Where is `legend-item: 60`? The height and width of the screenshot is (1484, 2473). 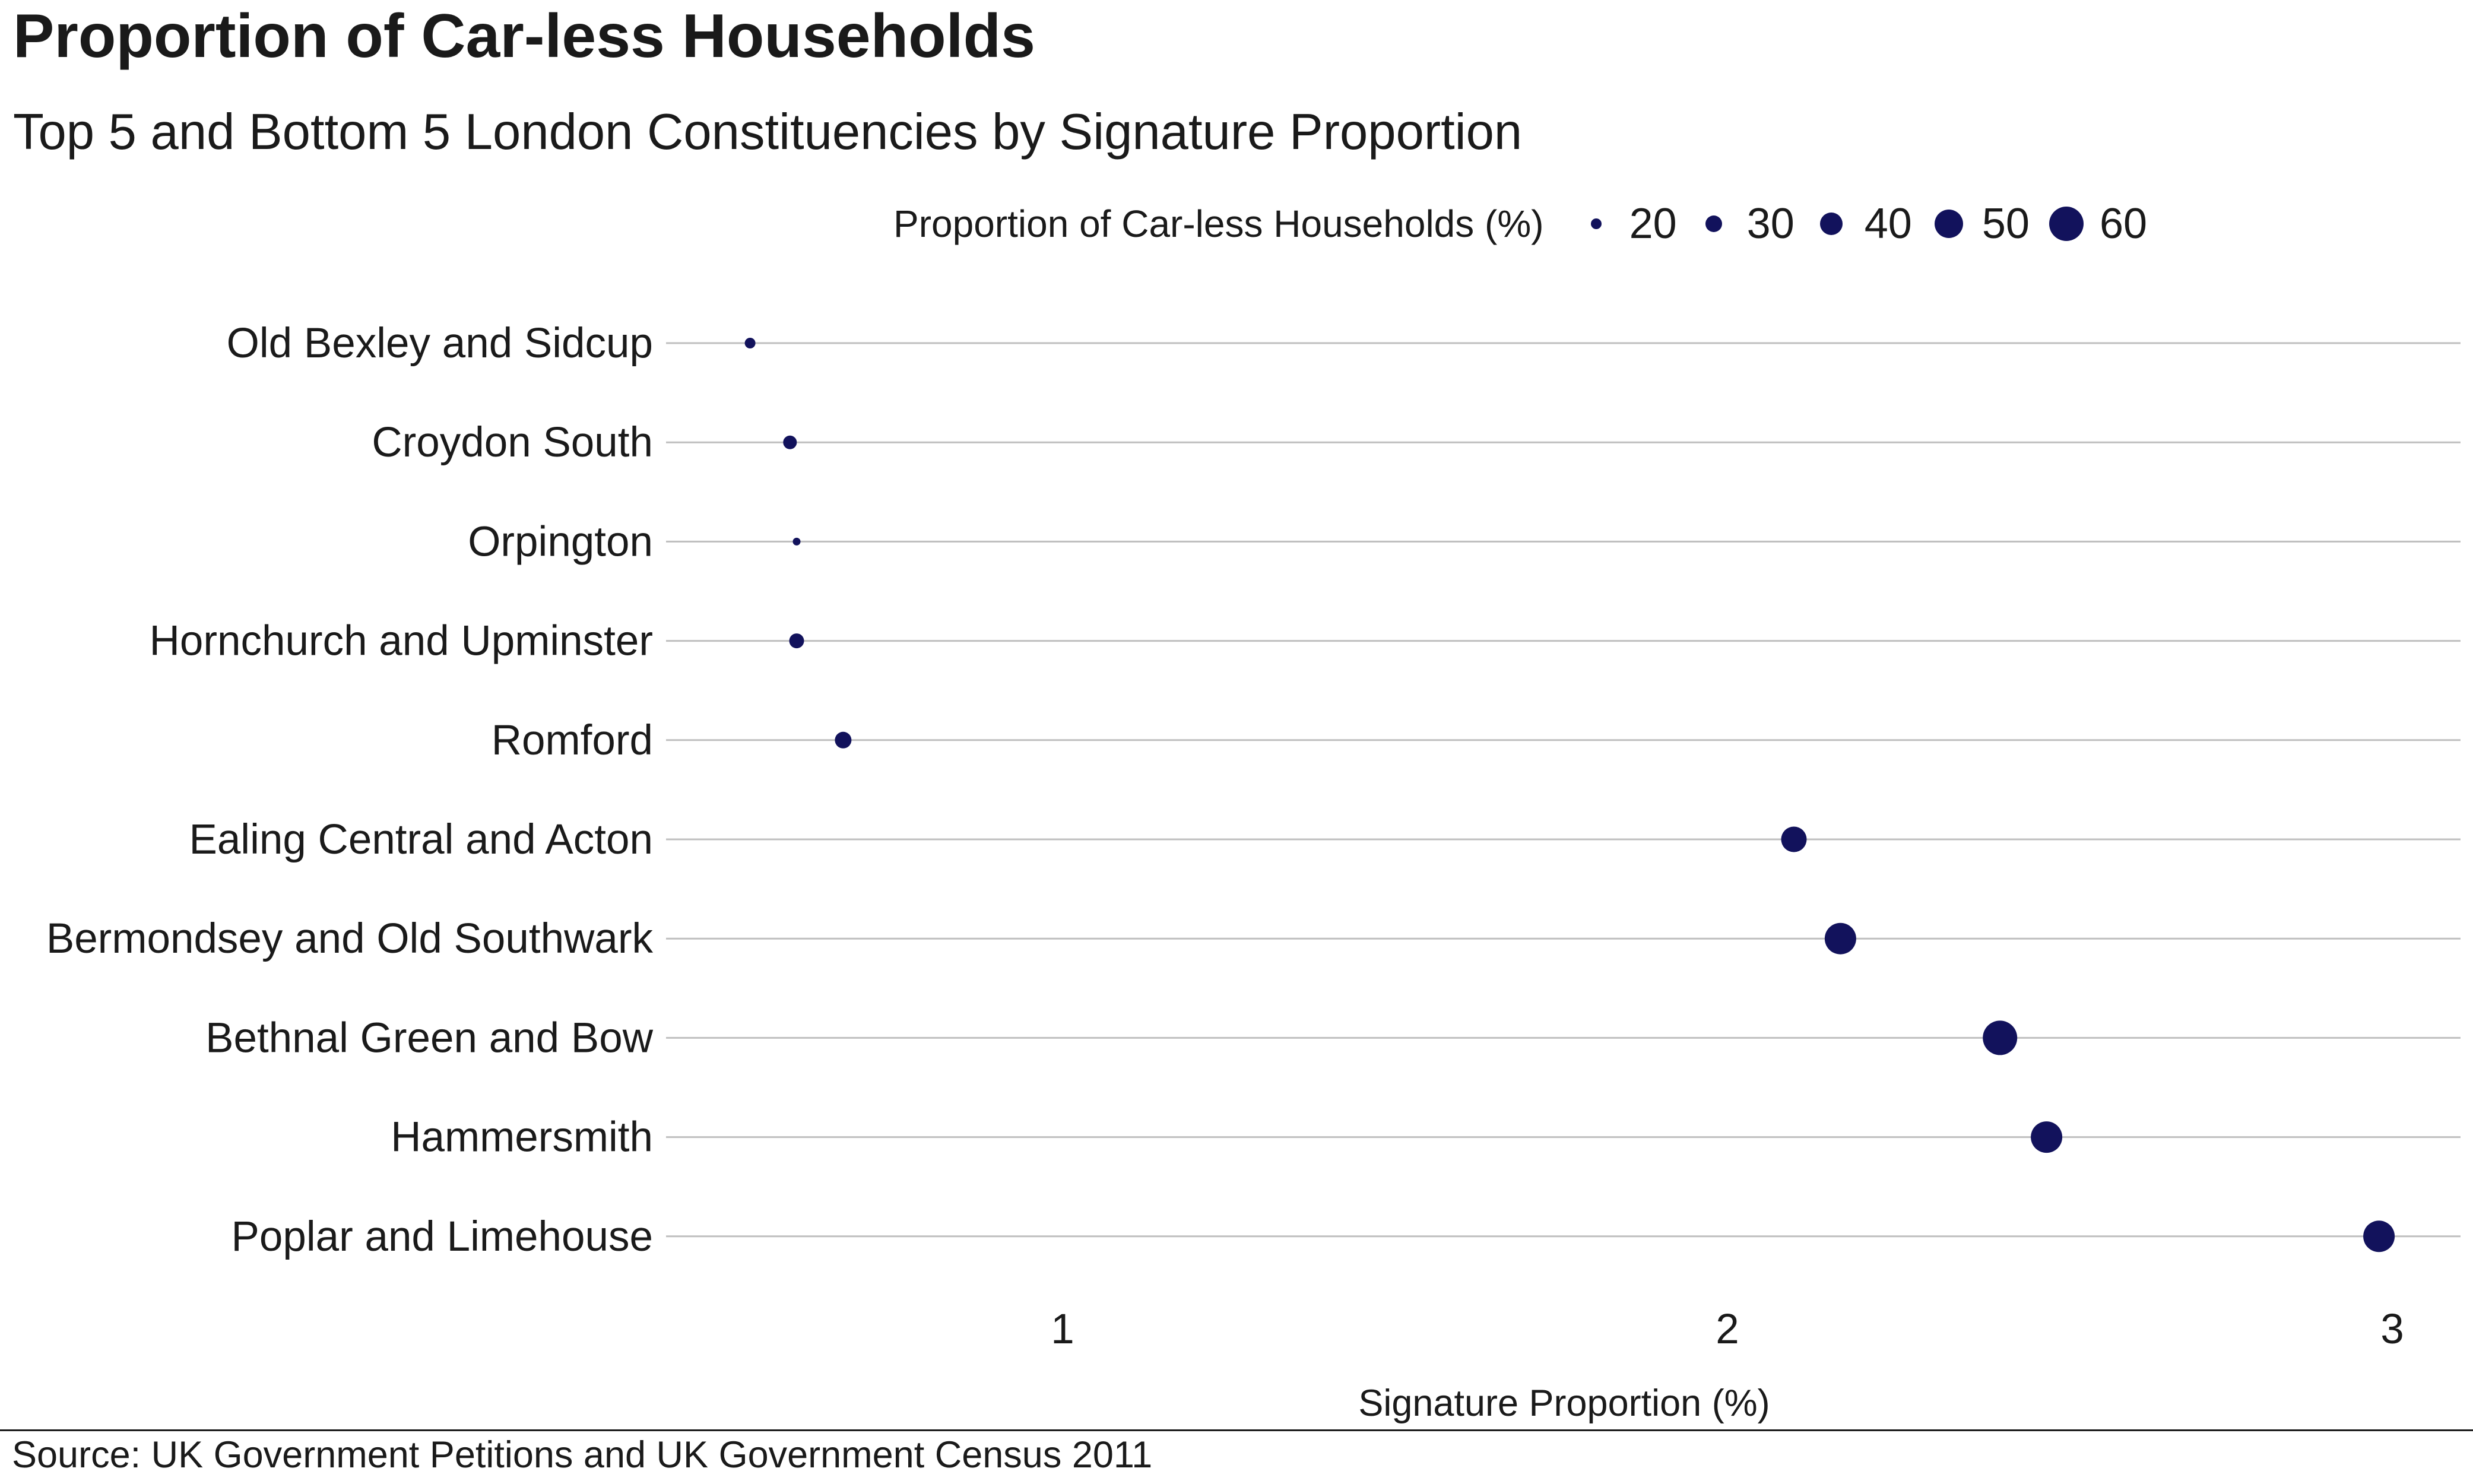 legend-item: 60 is located at coordinates (2096, 223).